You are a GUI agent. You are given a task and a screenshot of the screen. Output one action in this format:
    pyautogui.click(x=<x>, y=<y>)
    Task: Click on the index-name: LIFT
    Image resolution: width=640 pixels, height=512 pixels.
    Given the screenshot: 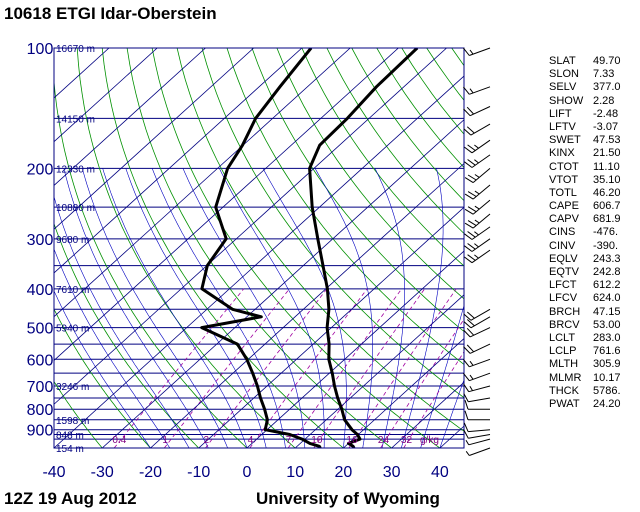 What is the action you would take?
    pyautogui.click(x=560, y=113)
    